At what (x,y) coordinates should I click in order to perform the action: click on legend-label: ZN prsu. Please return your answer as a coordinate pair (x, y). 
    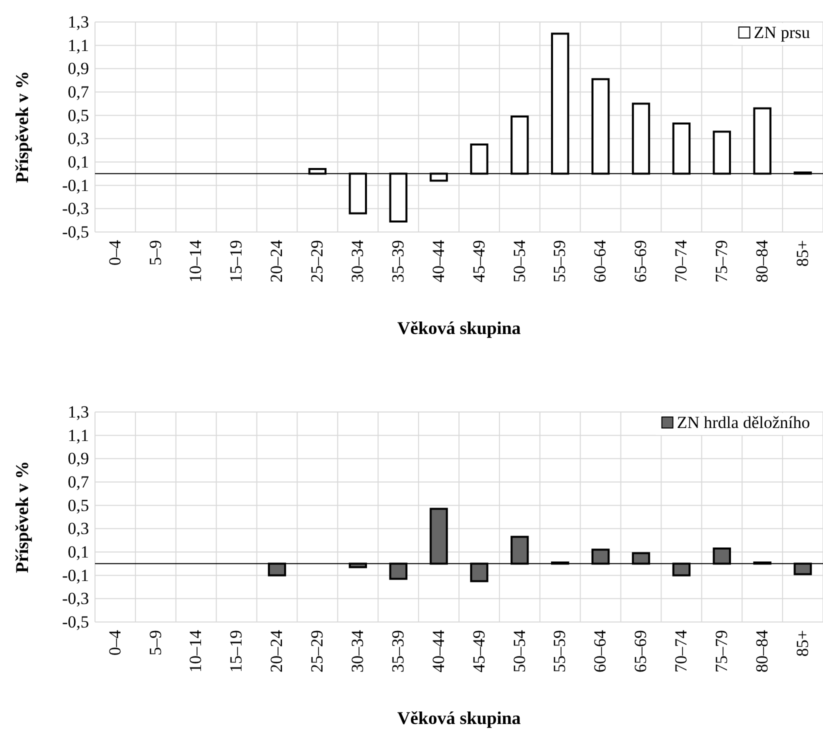
    Looking at the image, I should click on (782, 32).